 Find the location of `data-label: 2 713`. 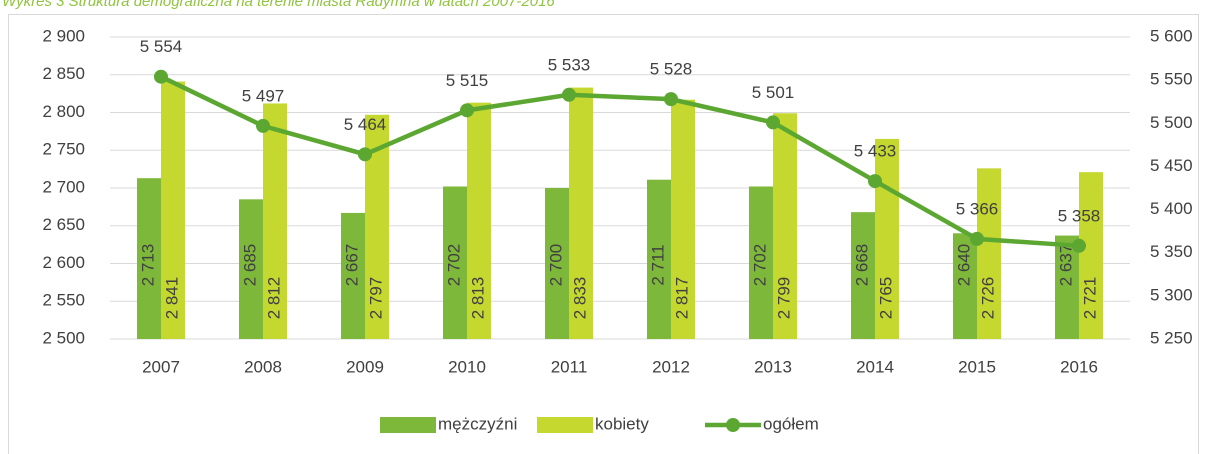

data-label: 2 713 is located at coordinates (147, 265).